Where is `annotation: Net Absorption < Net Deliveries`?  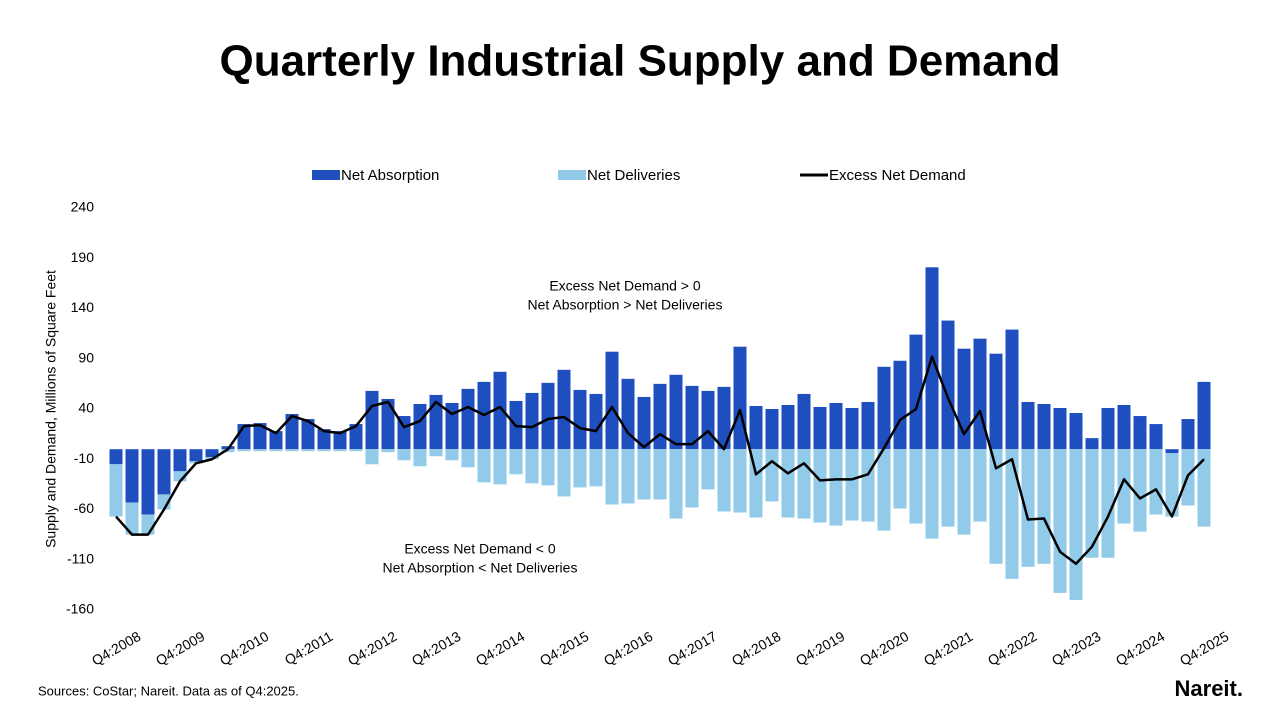
annotation: Net Absorption < Net Deliveries is located at coordinates (480, 568).